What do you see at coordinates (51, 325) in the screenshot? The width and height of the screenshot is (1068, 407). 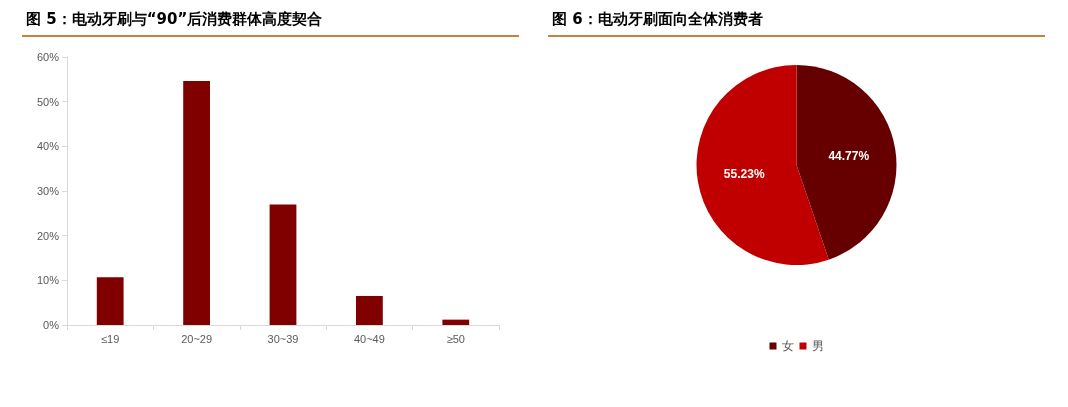 I see `y-tick-label: 0%` at bounding box center [51, 325].